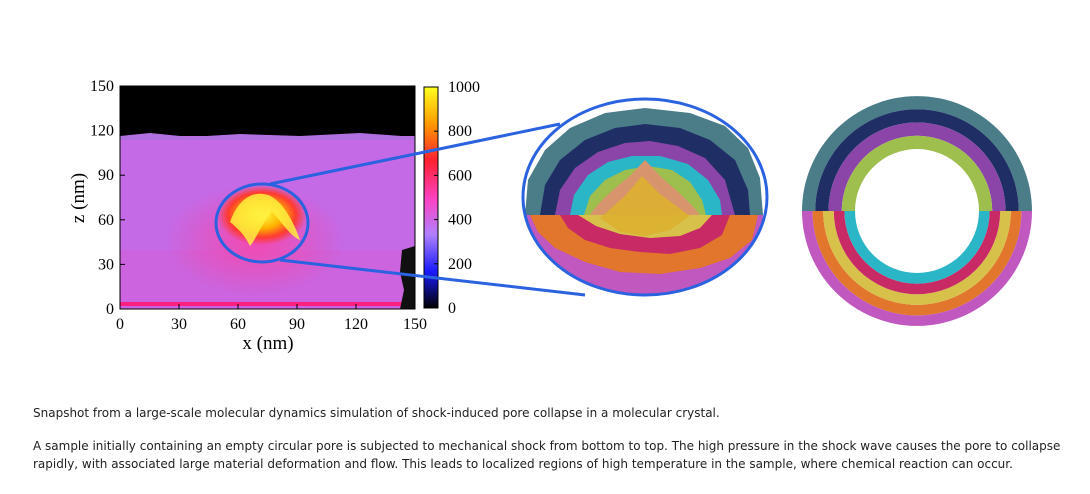 The image size is (1090, 494). What do you see at coordinates (78, 198) in the screenshot?
I see `y-axis-label: z (nm)` at bounding box center [78, 198].